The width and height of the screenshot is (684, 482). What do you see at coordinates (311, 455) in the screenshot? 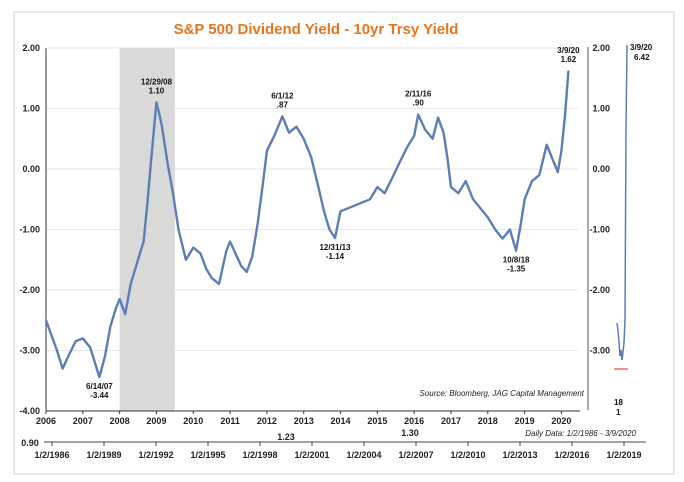
I see `background-x-date: 1/2/2001` at bounding box center [311, 455].